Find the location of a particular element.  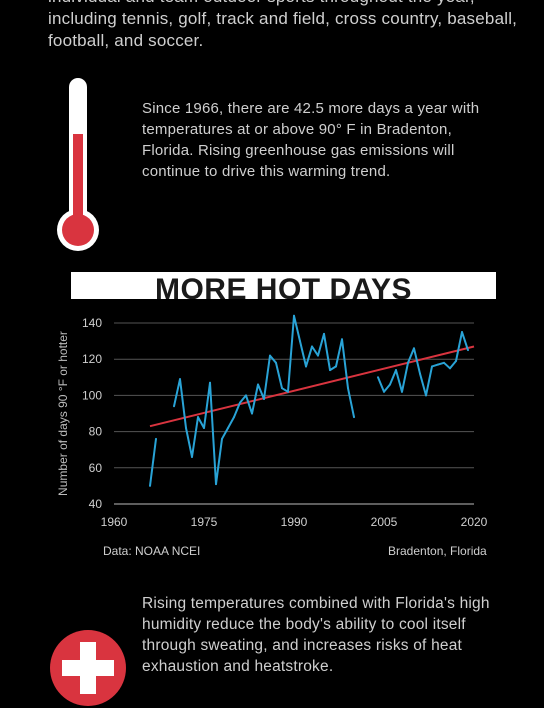

x-tick-label: 1960 is located at coordinates (114, 522).